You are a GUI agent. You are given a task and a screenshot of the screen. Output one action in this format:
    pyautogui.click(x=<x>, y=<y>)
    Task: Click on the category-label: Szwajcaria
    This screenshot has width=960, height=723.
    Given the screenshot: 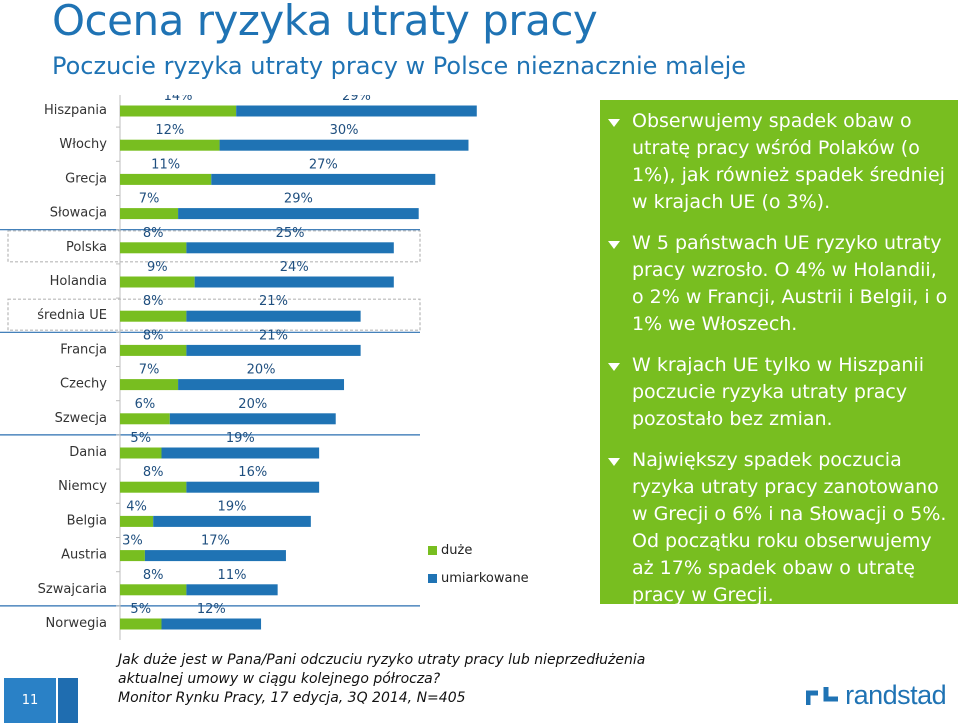 What is the action you would take?
    pyautogui.click(x=72, y=589)
    